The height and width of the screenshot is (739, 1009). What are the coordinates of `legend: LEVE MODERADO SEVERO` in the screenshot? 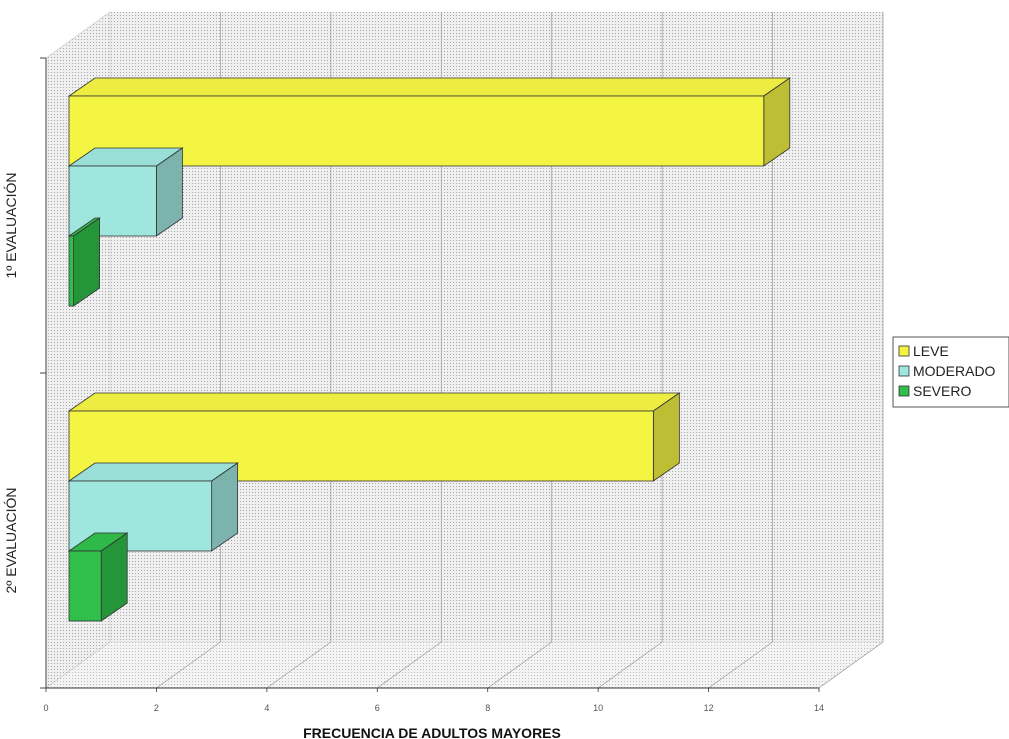 It's located at (950, 372).